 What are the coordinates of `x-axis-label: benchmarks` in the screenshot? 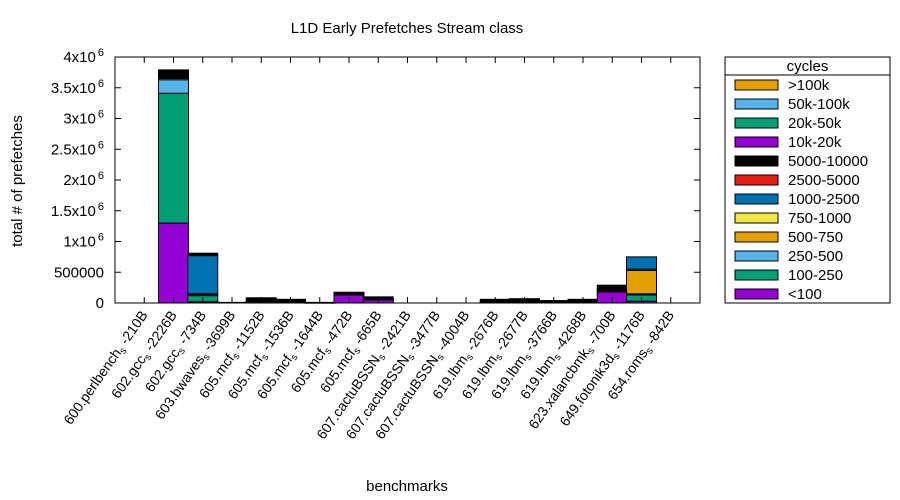 It's located at (407, 486).